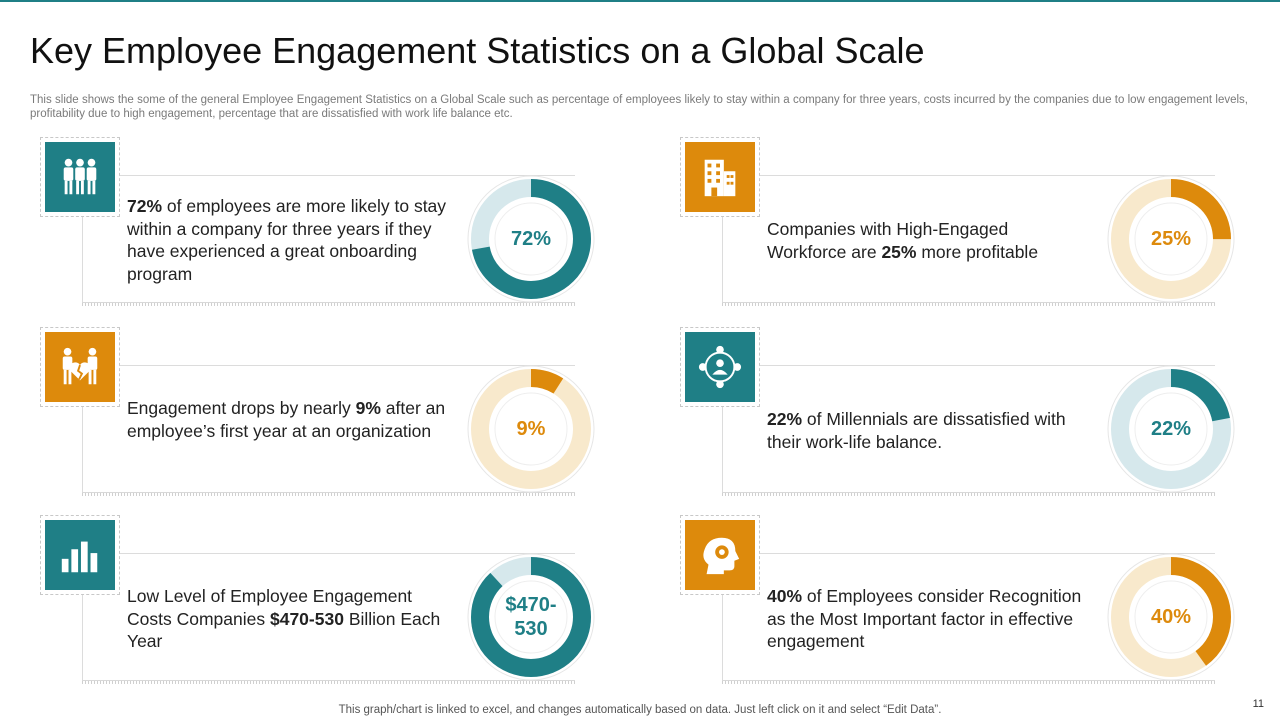 This screenshot has height=720, width=1280. I want to click on stat-highlight: 9%, so click(368, 408).